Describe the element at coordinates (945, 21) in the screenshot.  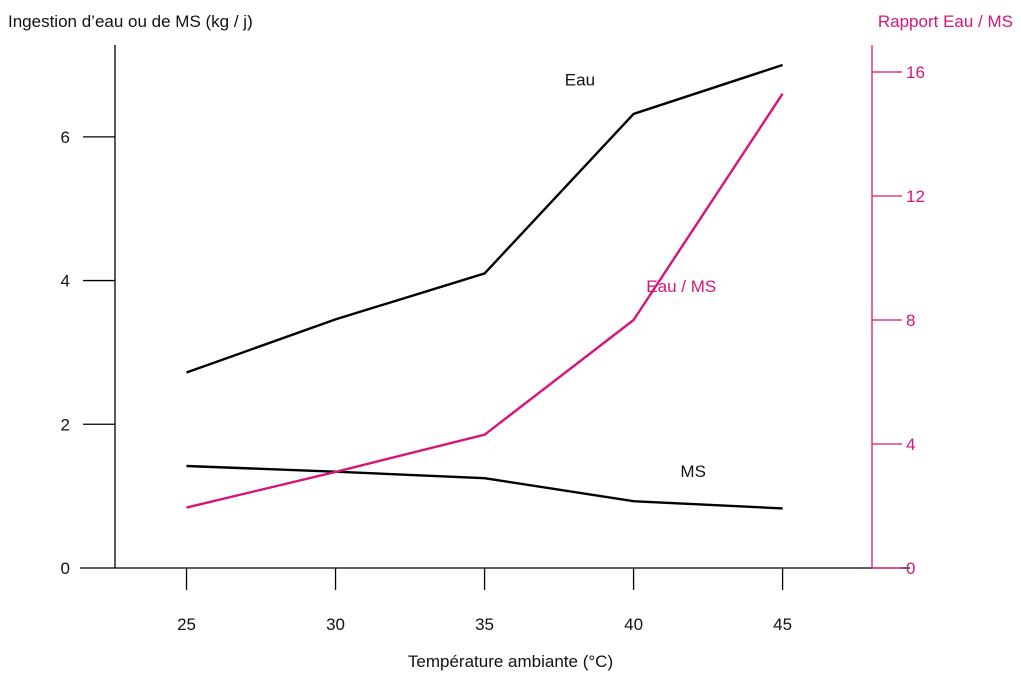
I see `right-axis-label: Rapport Eau / MS` at that location.